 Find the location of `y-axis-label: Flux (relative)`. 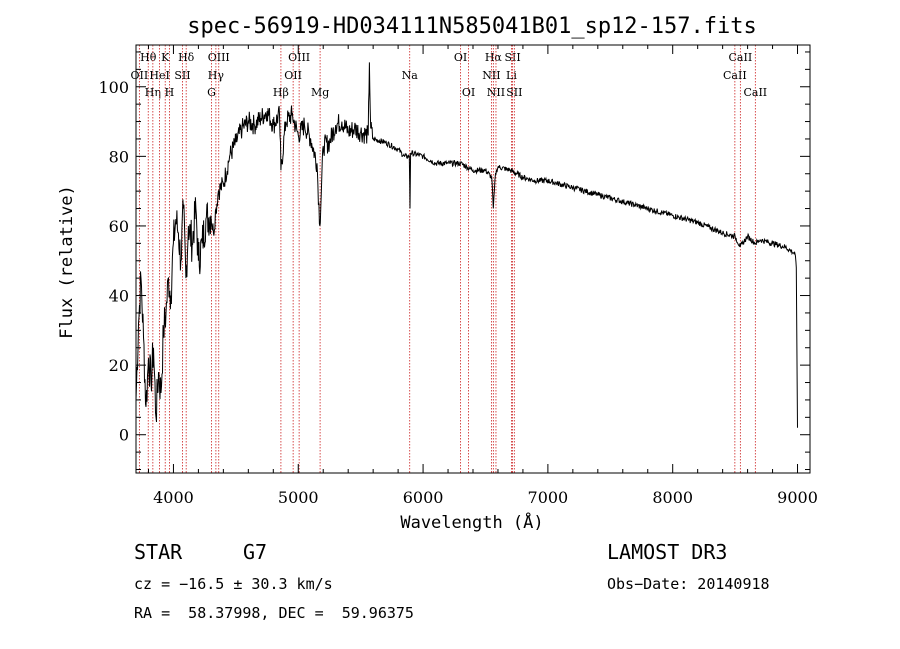

y-axis-label: Flux (relative) is located at coordinates (67, 262).